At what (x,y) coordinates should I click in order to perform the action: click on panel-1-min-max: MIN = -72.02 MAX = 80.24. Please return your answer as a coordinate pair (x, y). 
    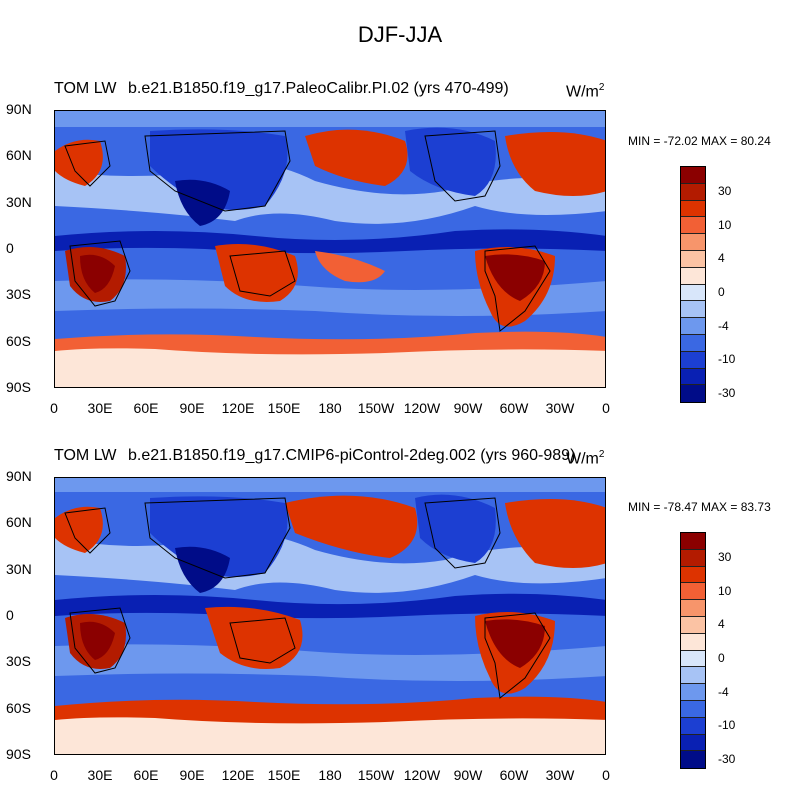
    Looking at the image, I should click on (699, 141).